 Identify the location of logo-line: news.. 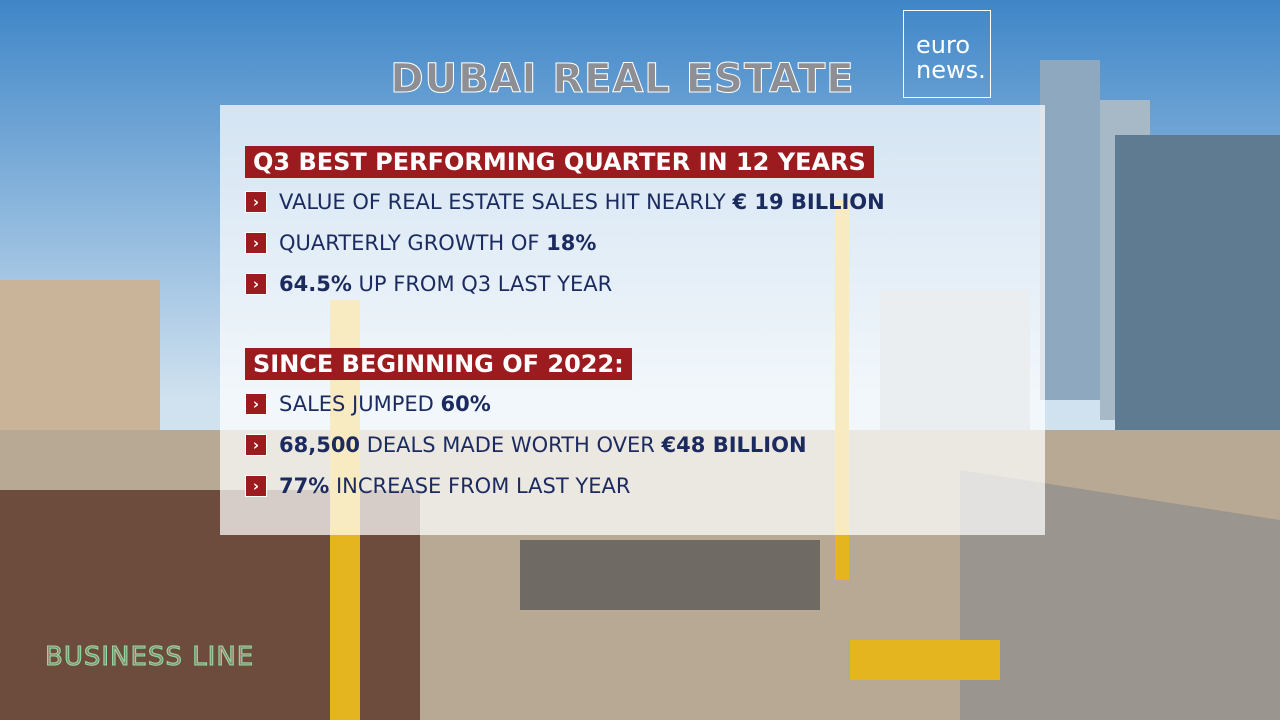
(951, 70).